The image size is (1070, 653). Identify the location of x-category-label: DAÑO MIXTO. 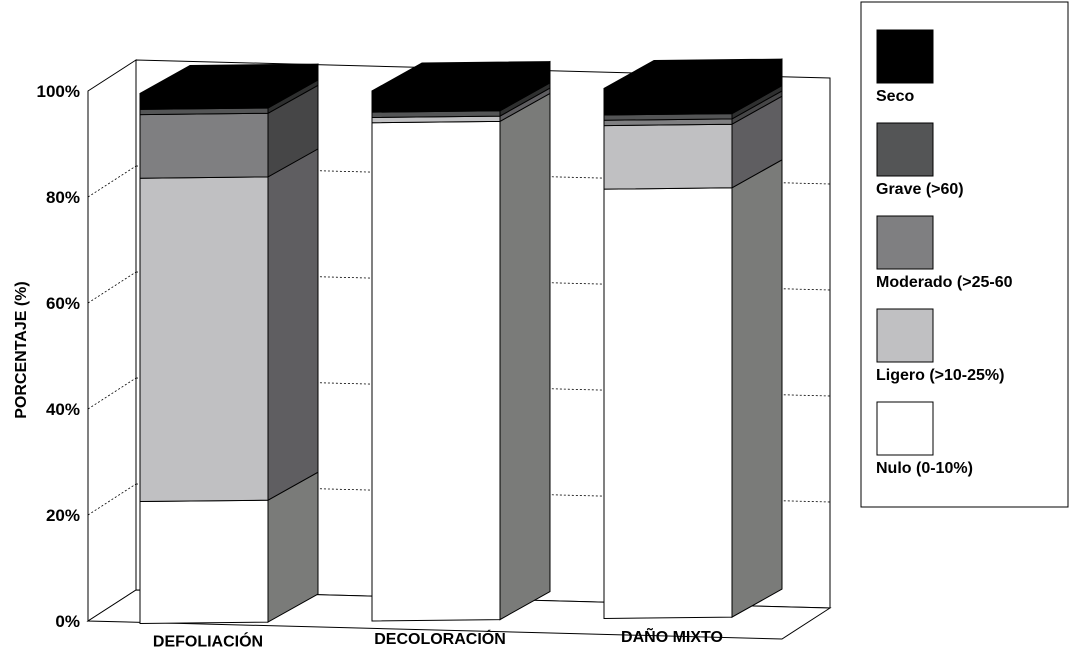
(672, 636).